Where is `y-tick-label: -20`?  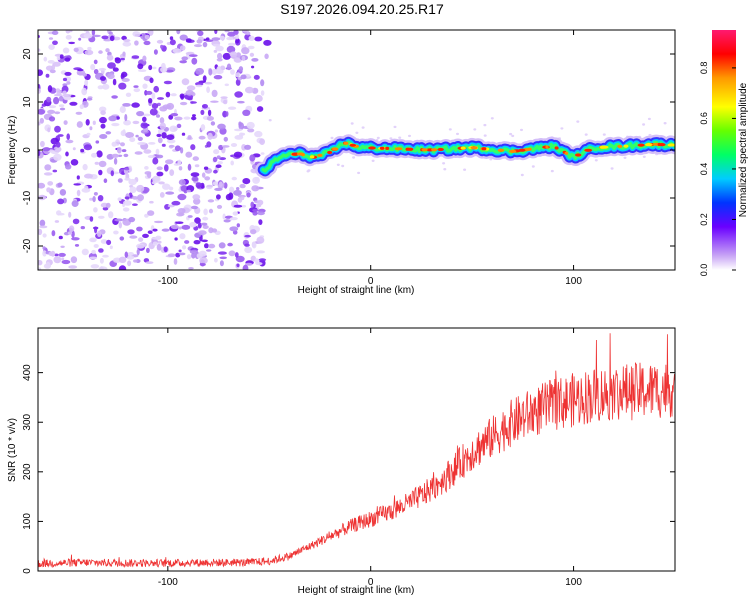 y-tick-label: -20 is located at coordinates (27, 245).